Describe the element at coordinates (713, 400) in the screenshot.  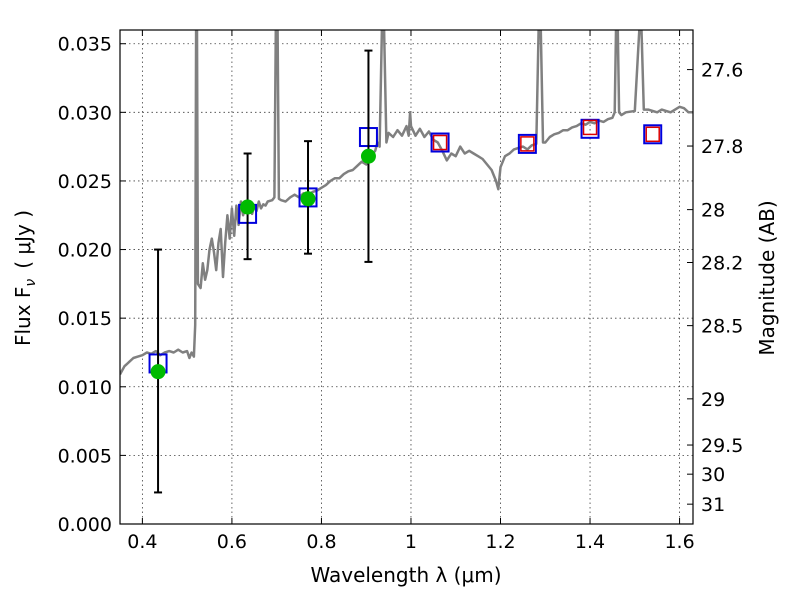
I see `y2-tick-label: 29` at that location.